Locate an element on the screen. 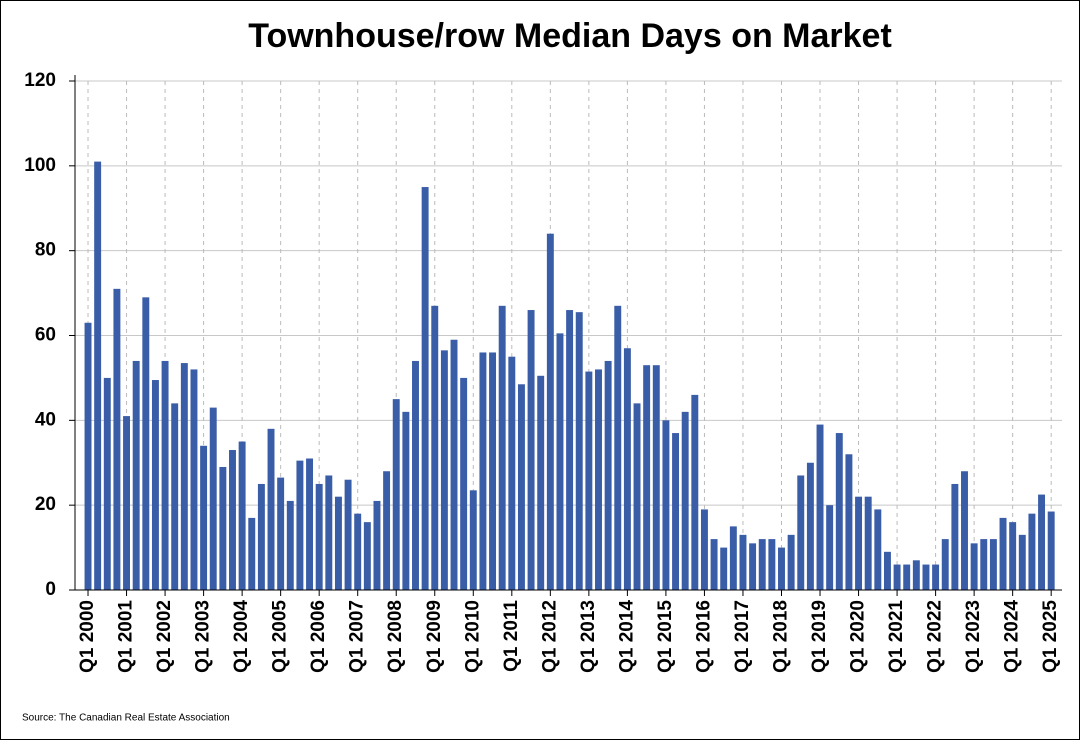  x-tick-label: Q1 2012 is located at coordinates (549, 636).